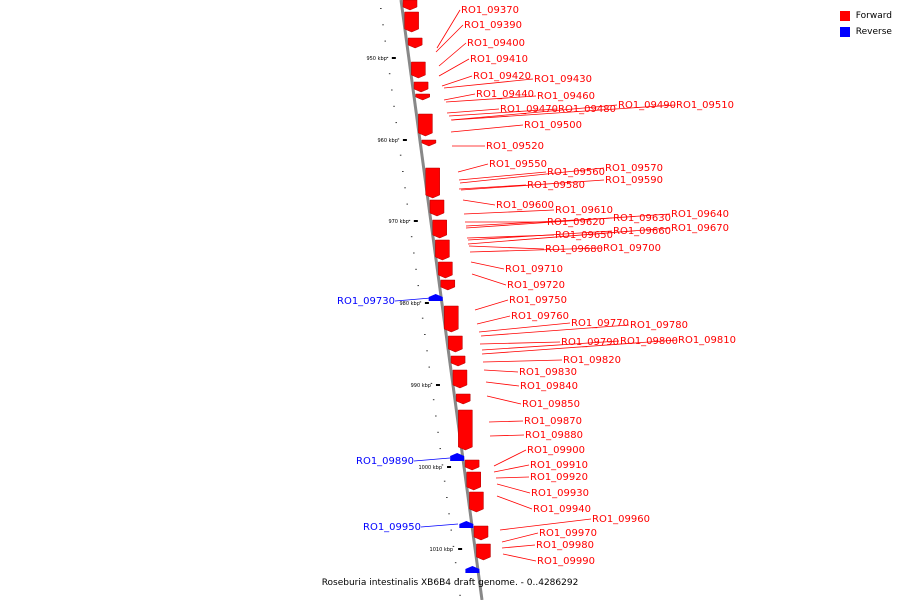 This screenshot has height=600, width=900. I want to click on gene-label-ro1-09870: RO1_09870, so click(553, 421).